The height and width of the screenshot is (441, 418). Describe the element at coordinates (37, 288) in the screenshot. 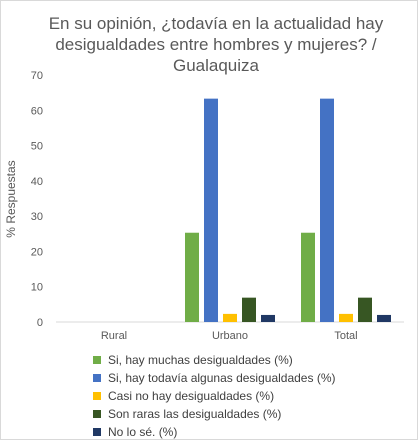

I see `y-tick-label: 10` at that location.